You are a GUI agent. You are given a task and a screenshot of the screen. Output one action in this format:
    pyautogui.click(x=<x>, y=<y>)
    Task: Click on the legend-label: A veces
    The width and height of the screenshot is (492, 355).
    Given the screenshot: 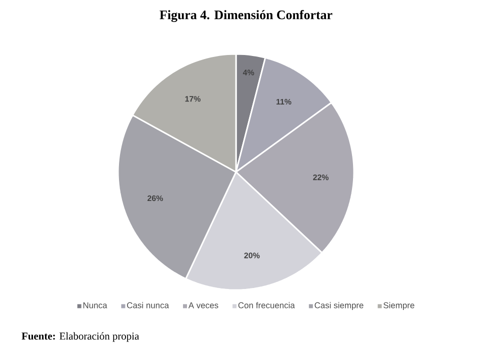 What is the action you would take?
    pyautogui.click(x=203, y=305)
    